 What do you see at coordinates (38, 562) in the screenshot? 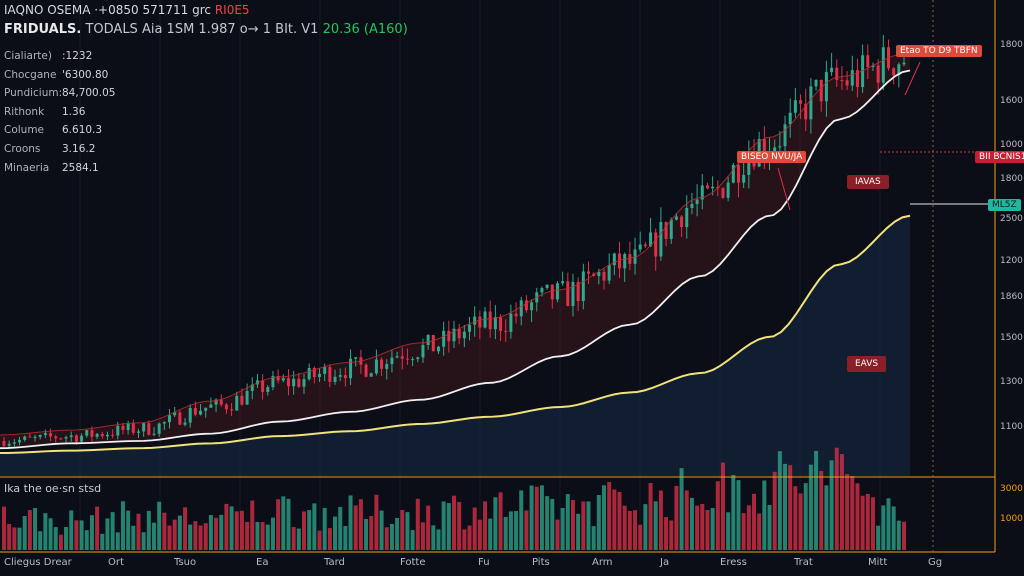
I see `time-tick-label: Cliegus Drear` at bounding box center [38, 562].